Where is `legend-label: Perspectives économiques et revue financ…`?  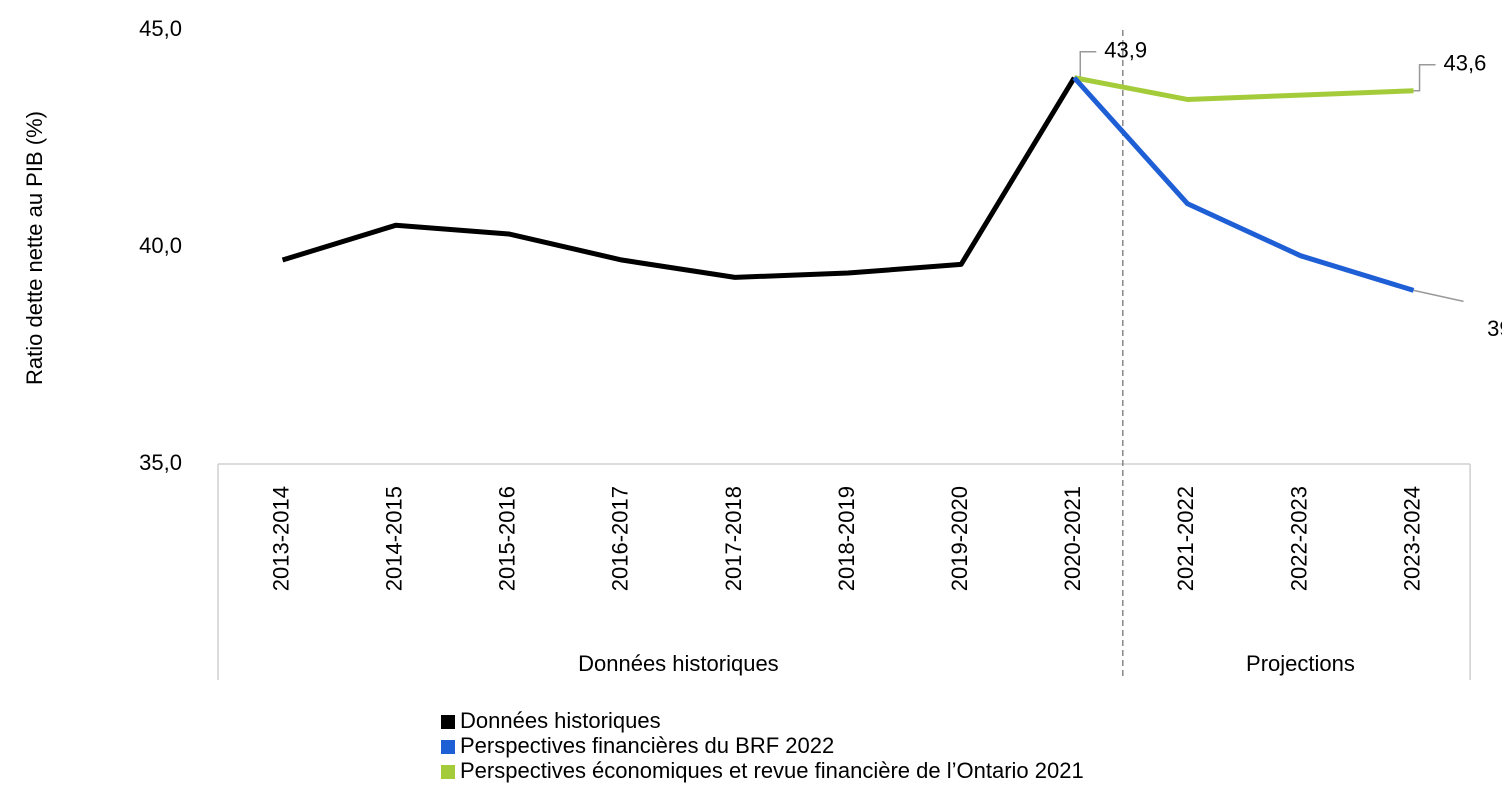
legend-label: Perspectives économiques et revue financ… is located at coordinates (772, 770).